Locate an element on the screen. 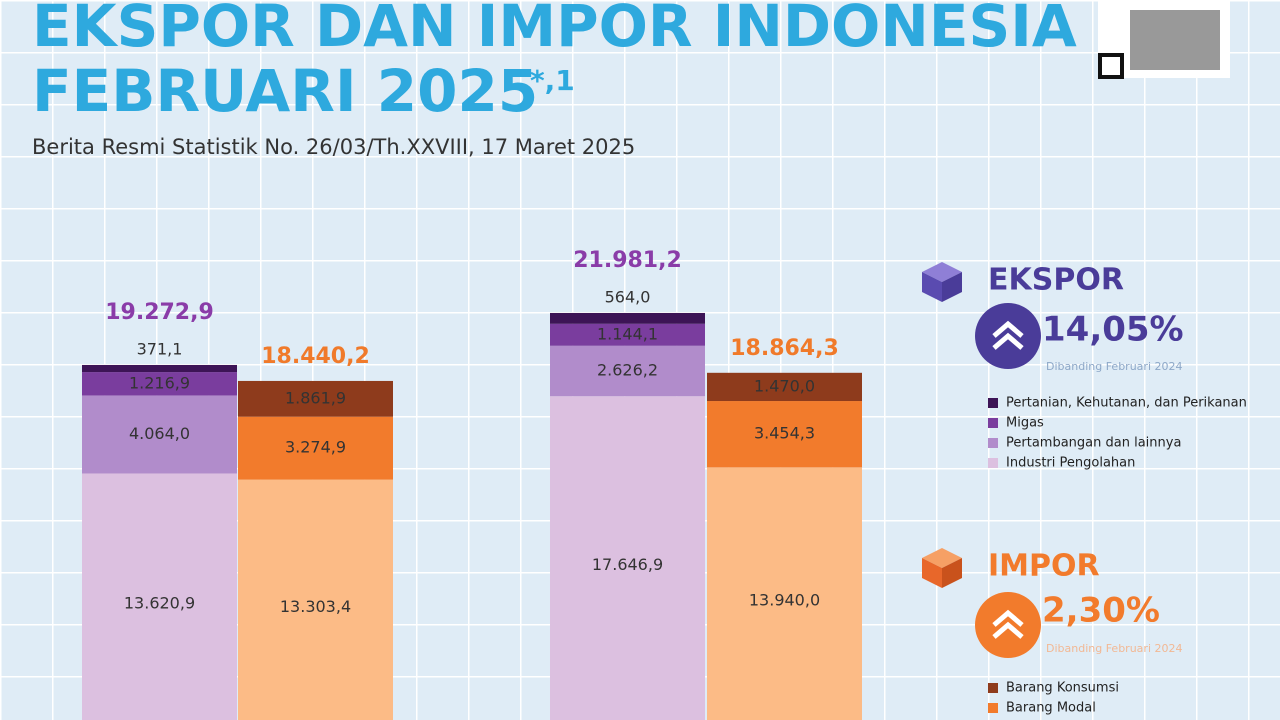 The image size is (1280, 720). value-label: 1.861,9 is located at coordinates (315, 397).